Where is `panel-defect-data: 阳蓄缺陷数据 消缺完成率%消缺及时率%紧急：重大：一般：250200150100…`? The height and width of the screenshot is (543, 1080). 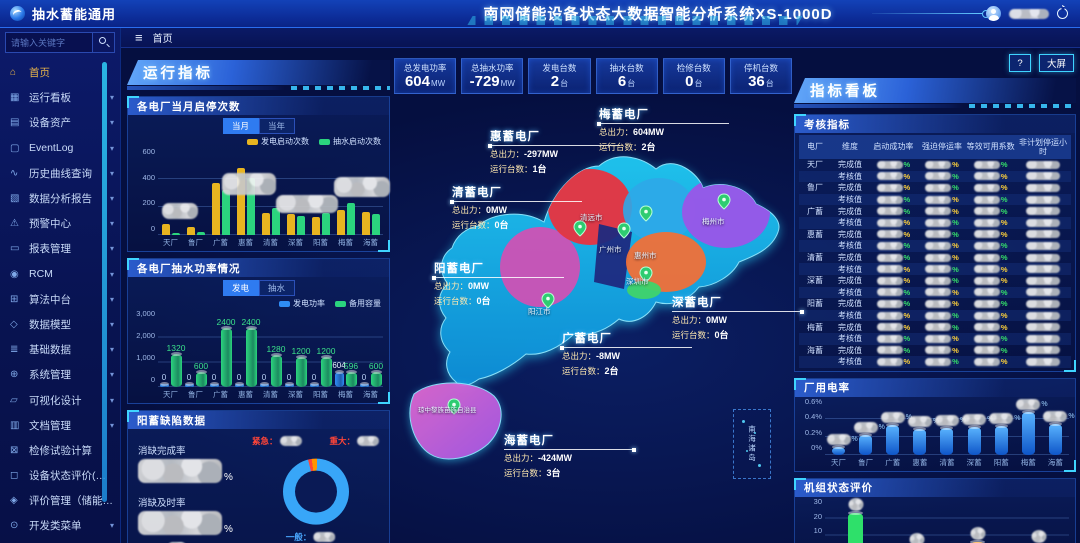
panel-defect-data: 阳蓄缺陷数据 消缺完成率%消缺及时率%紧急：重大：一般：250200150100… is located at coordinates (258, 476).